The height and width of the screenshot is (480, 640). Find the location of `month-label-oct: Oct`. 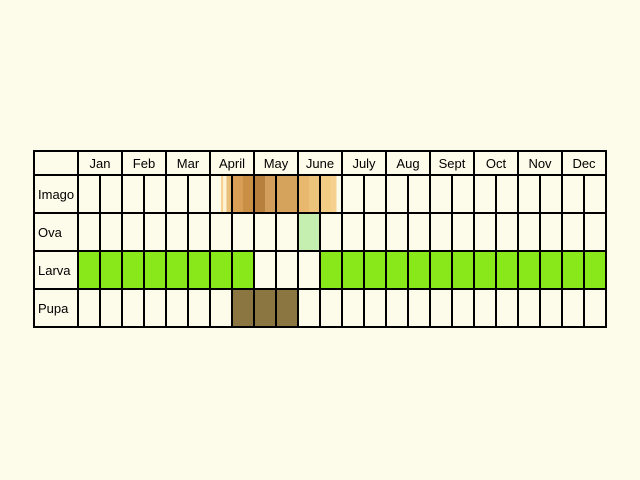

month-label-oct: Oct is located at coordinates (496, 163).